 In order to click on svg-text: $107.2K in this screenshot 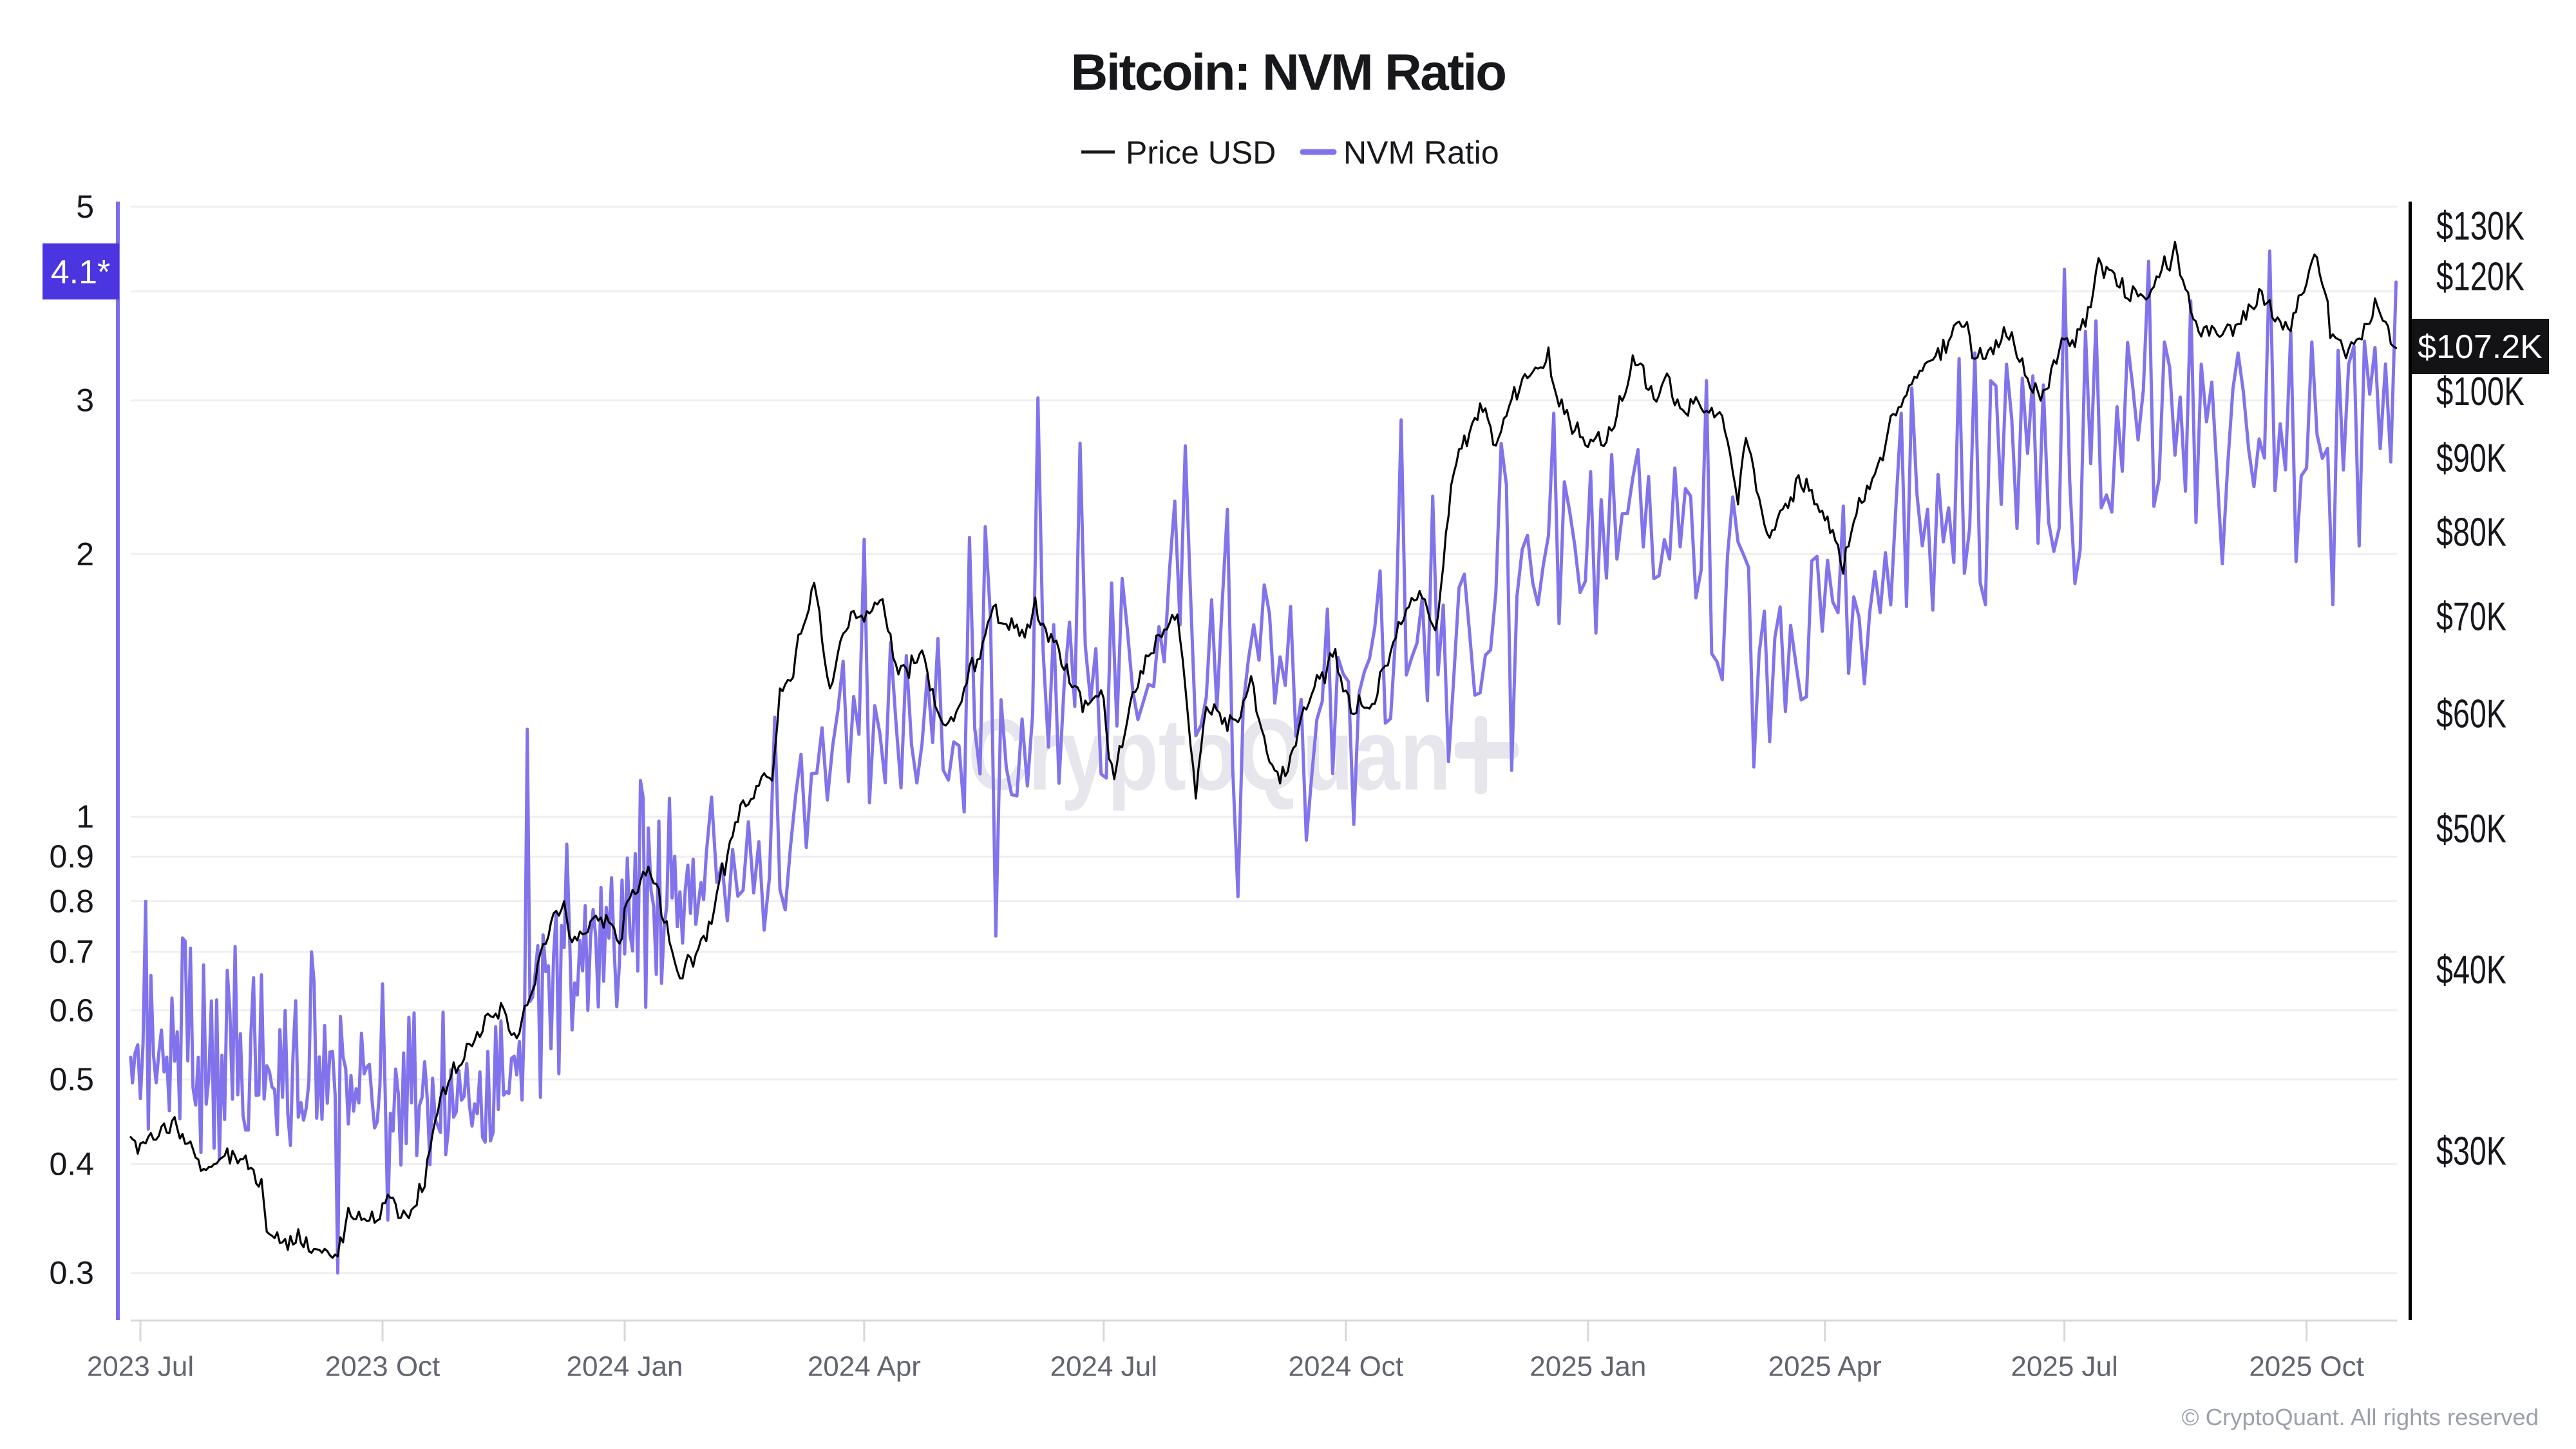, I will do `click(2481, 347)`.